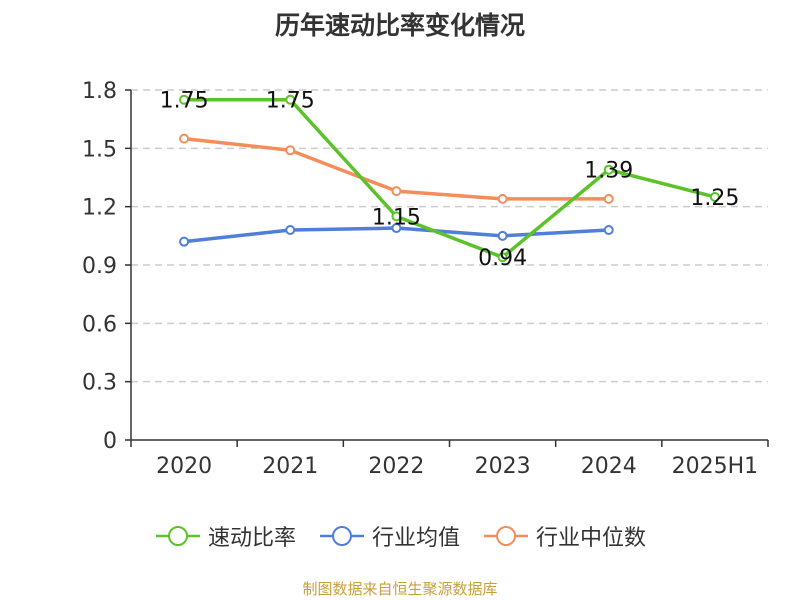 The height and width of the screenshot is (600, 800). What do you see at coordinates (715, 466) in the screenshot?
I see `x-tick-label: 2025H1` at bounding box center [715, 466].